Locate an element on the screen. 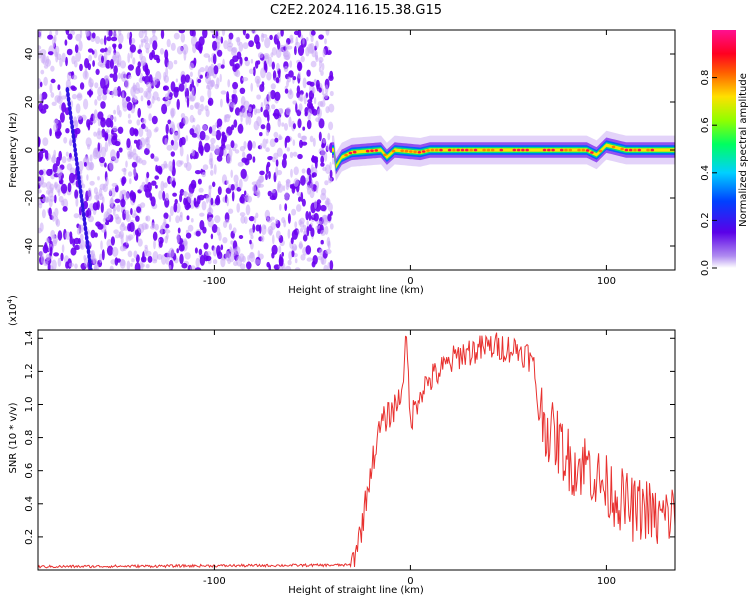 This screenshot has height=604, width=750. spectrogram-y-label: Frequency (Hz) is located at coordinates (13, 150).